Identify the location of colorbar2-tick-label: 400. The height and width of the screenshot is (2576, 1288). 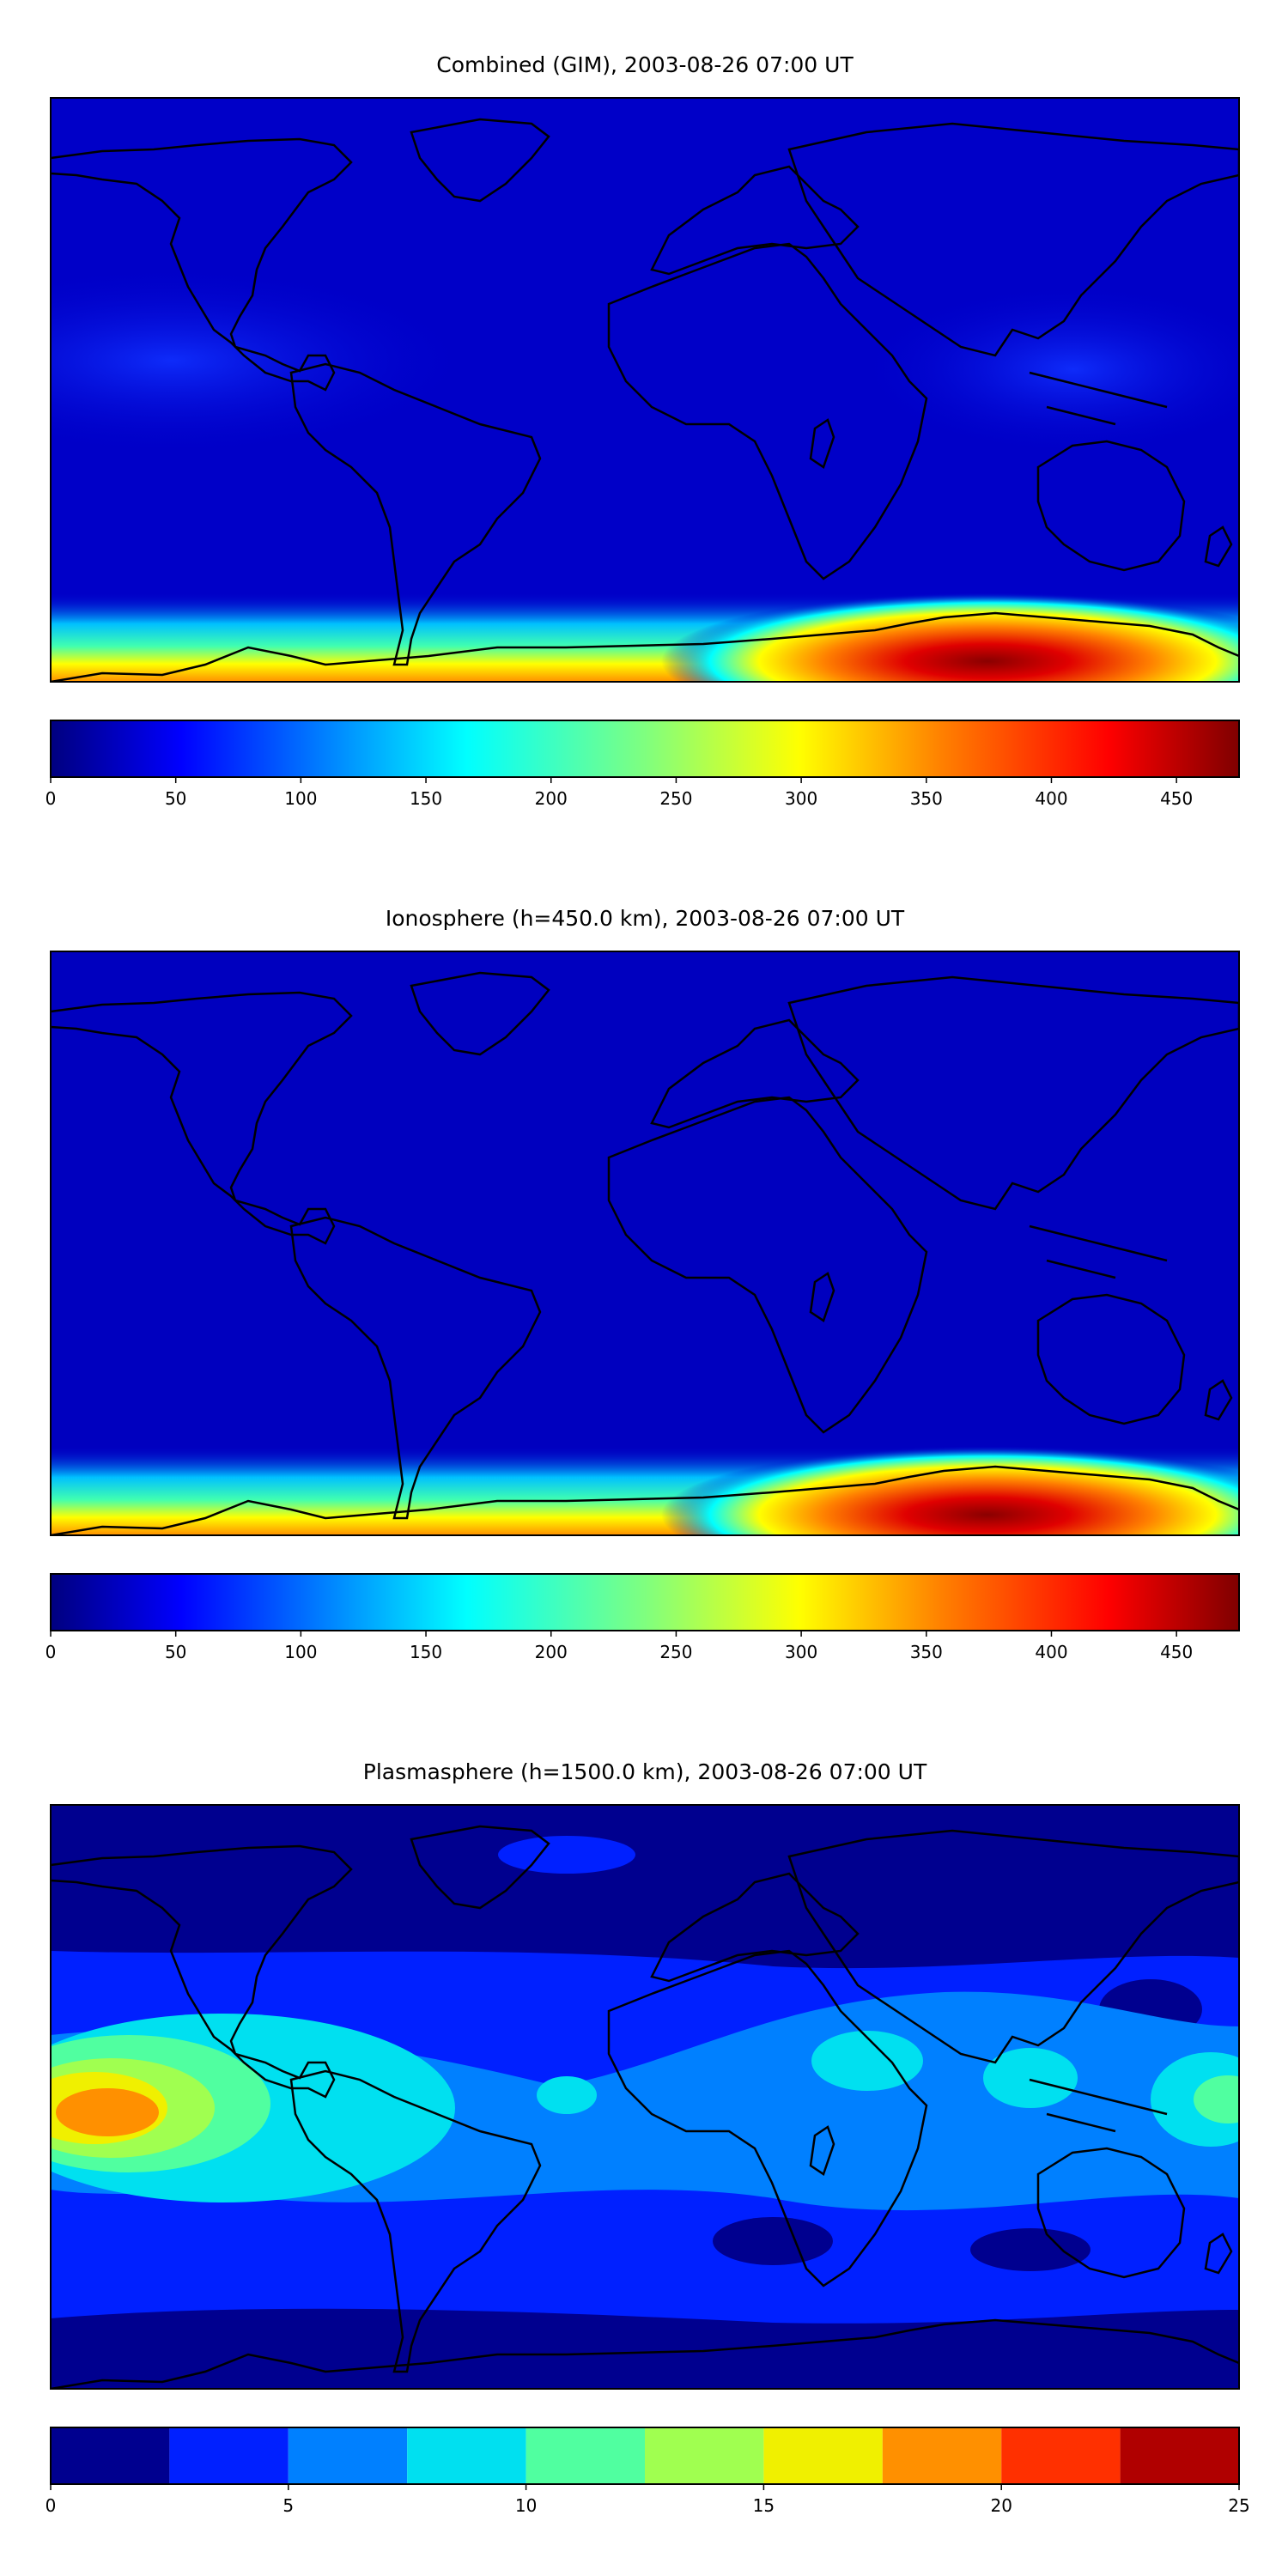
(1051, 1652).